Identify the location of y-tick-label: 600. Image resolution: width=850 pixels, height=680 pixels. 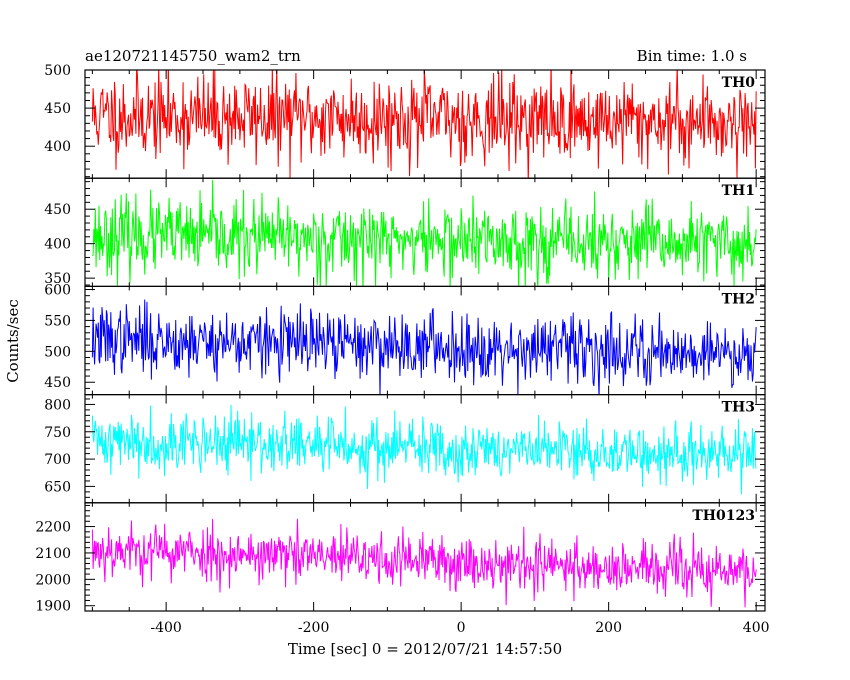
(57, 290).